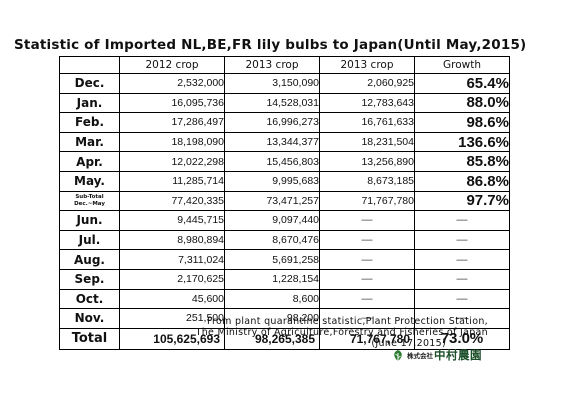  I want to click on cell-2012: 2,532,000, so click(172, 83).